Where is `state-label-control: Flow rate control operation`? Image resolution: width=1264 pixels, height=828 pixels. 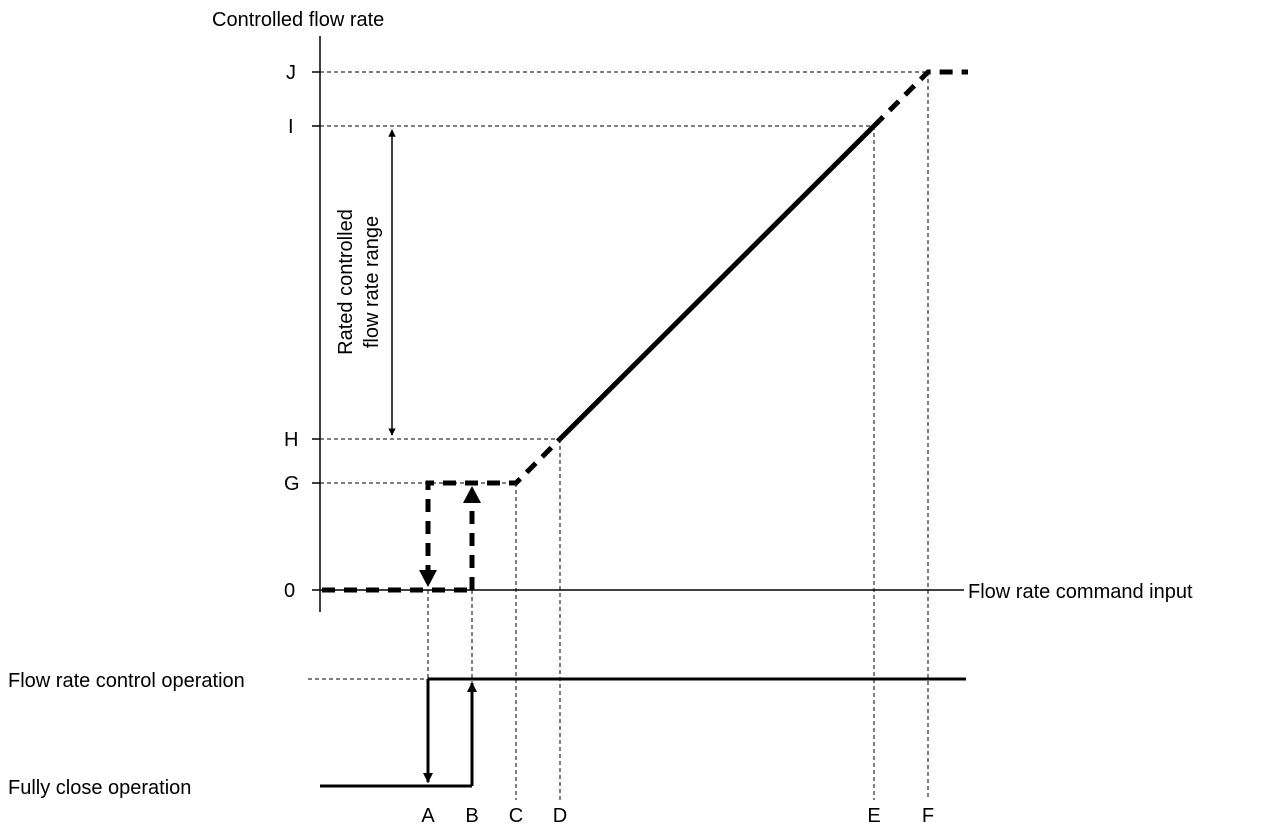
state-label-control: Flow rate control operation is located at coordinates (126, 681).